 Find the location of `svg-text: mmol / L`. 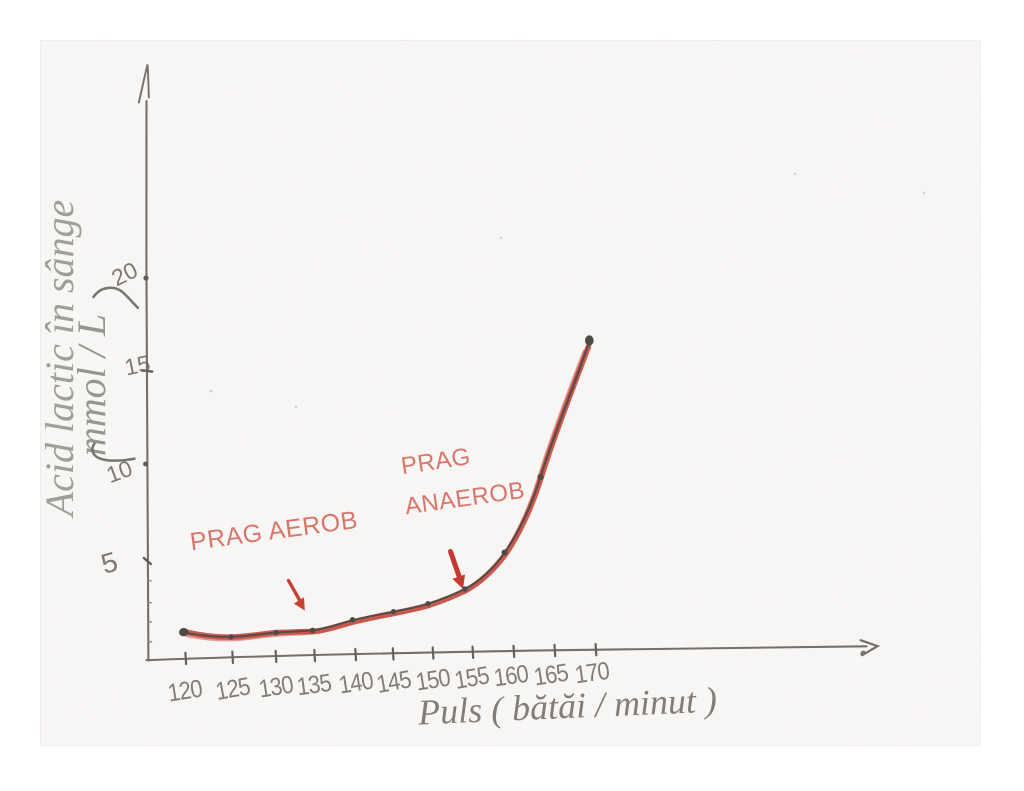

svg-text: mmol / L is located at coordinates (91, 385).